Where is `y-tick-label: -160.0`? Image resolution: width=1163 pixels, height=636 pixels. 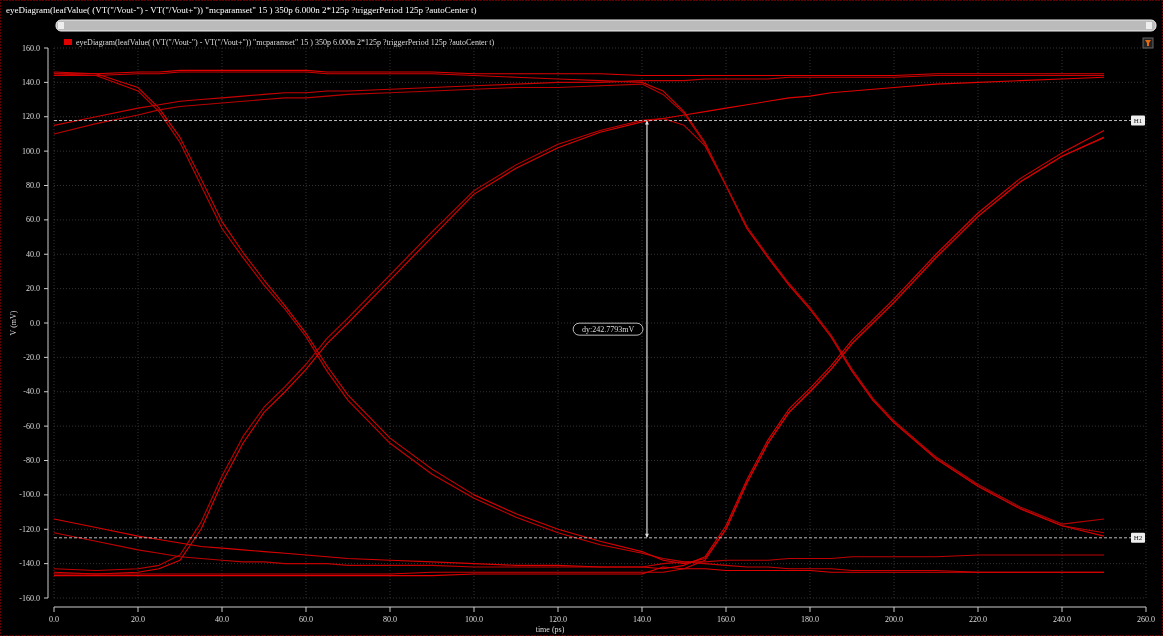
y-tick-label: -160.0 is located at coordinates (29, 598).